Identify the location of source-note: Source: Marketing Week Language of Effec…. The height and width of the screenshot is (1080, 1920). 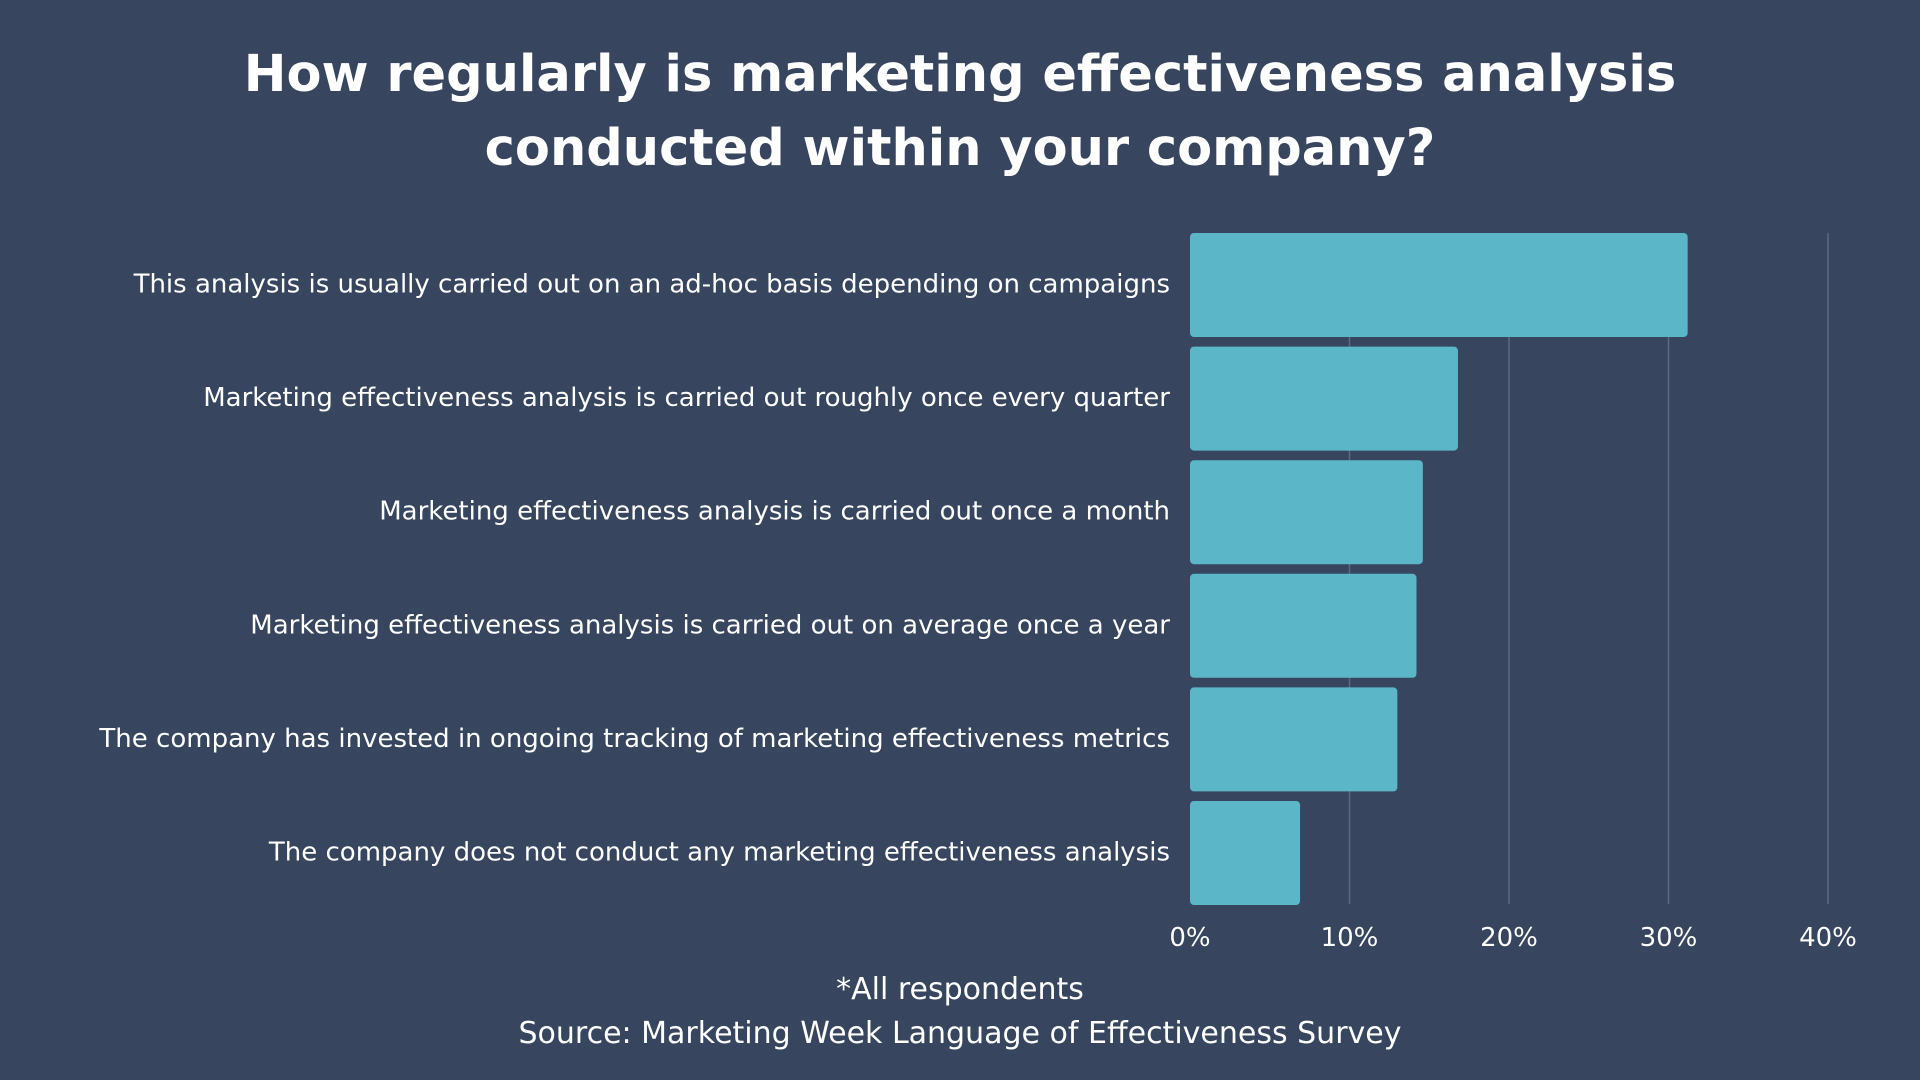
(960, 1033).